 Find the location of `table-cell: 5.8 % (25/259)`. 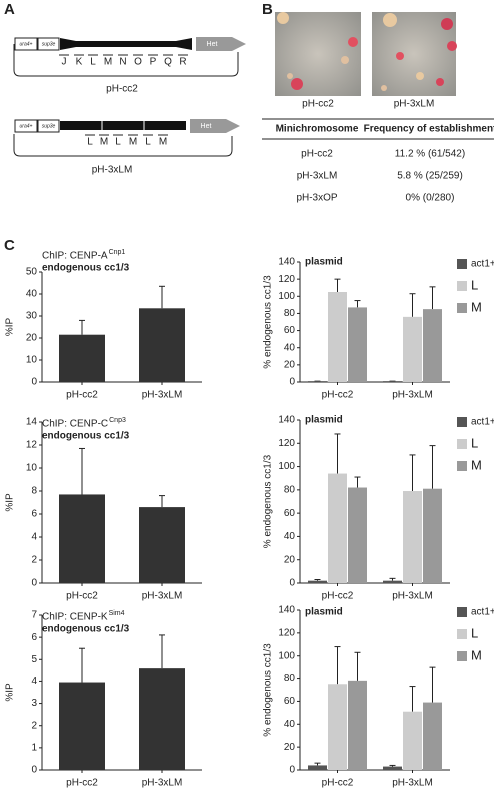

table-cell: 5.8 % (25/259) is located at coordinates (430, 176).